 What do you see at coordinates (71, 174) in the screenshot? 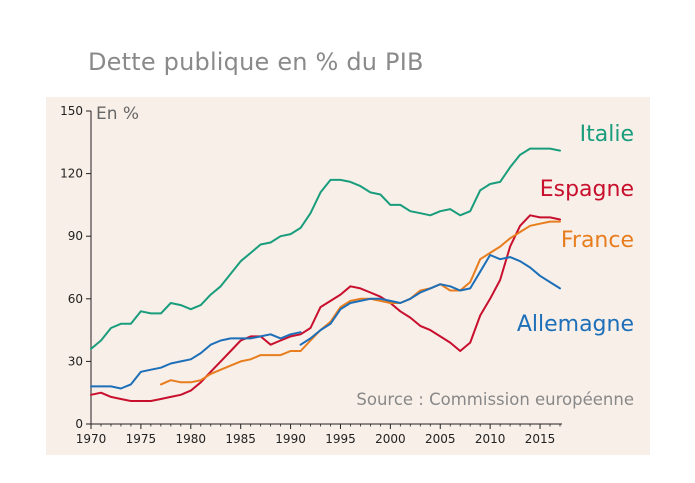
I see `y-tick-label: 120` at bounding box center [71, 174].